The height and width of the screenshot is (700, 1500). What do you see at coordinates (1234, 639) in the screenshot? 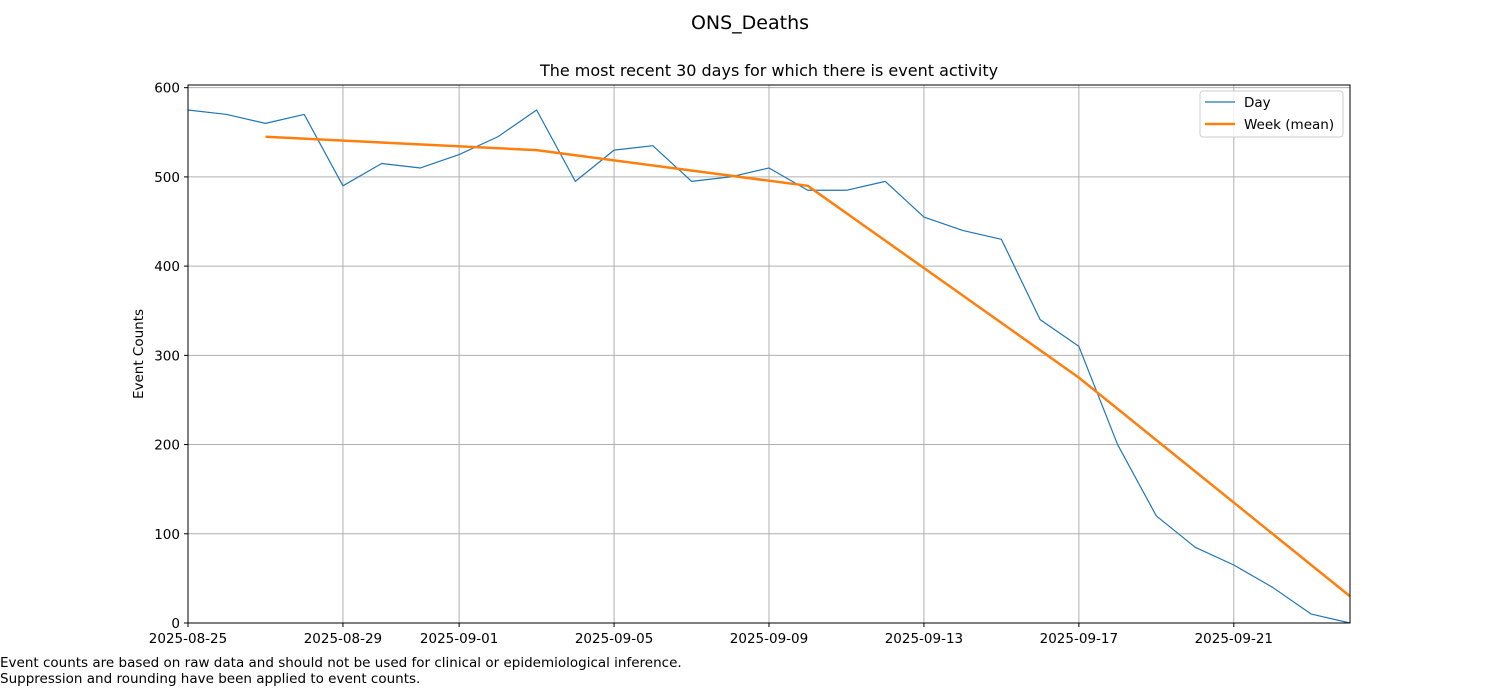
I see `x-tick-label: 2025-09-21` at bounding box center [1234, 639].